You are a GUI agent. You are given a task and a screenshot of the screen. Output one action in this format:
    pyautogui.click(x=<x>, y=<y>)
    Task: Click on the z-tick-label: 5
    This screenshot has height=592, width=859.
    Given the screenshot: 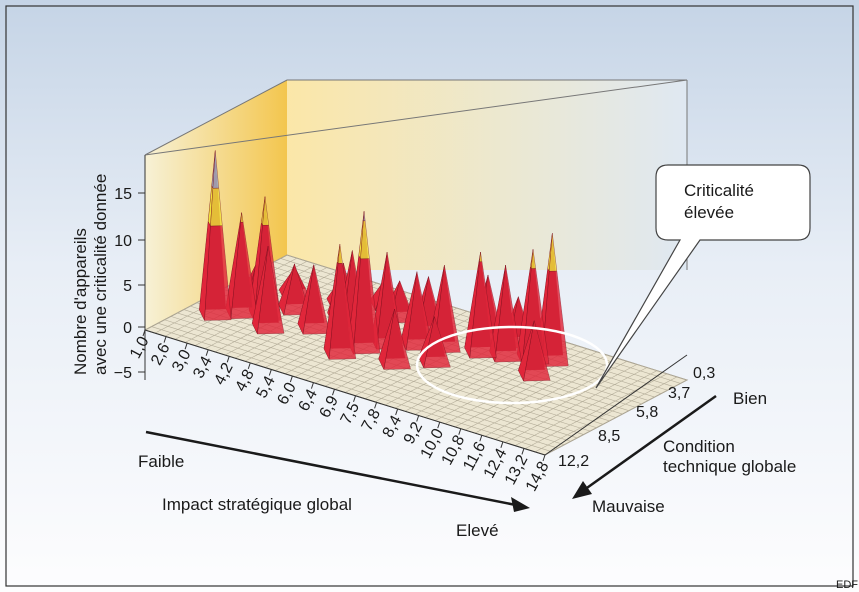 What is the action you would take?
    pyautogui.click(x=127, y=286)
    